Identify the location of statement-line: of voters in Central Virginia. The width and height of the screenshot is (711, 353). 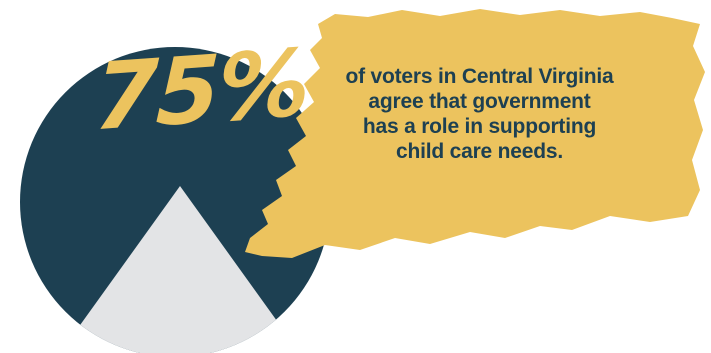
(479, 76).